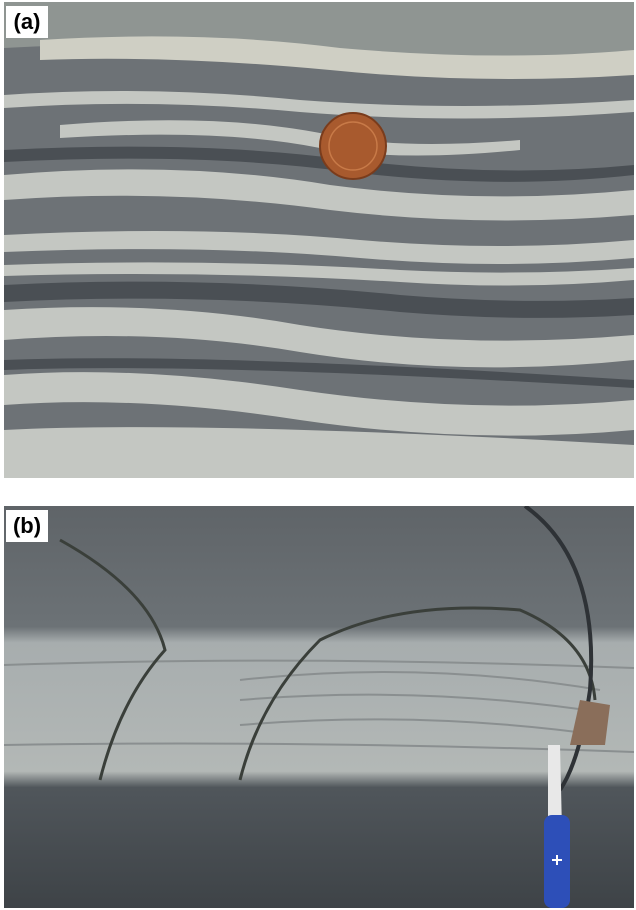 The height and width of the screenshot is (910, 636). I want to click on panel-label: (b), so click(27, 525).